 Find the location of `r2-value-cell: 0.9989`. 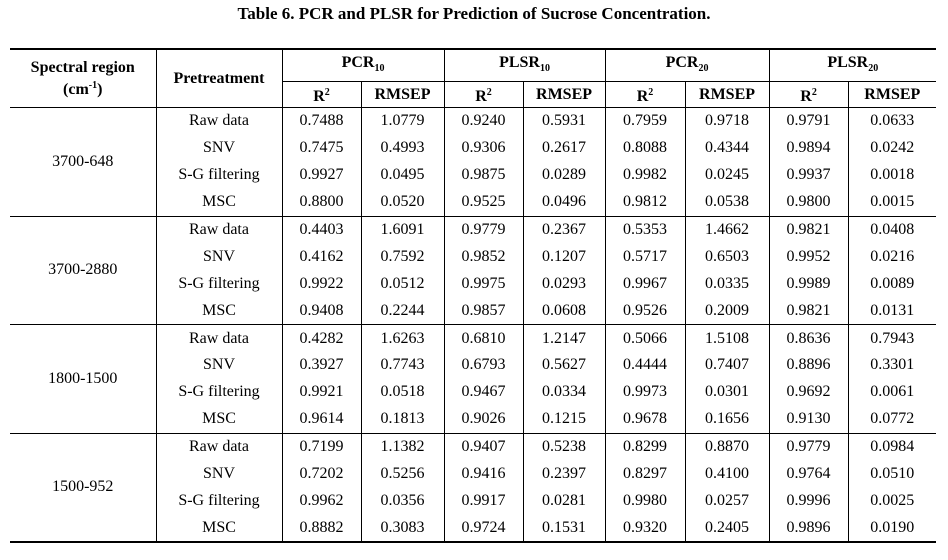

r2-value-cell: 0.9989 is located at coordinates (808, 284).